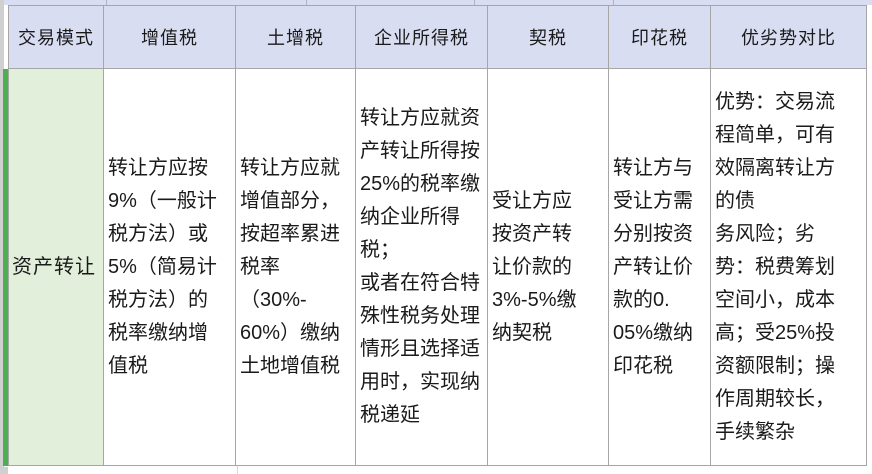 This screenshot has width=872, height=474. What do you see at coordinates (2, 237) in the screenshot?
I see `sheet-left-edge` at bounding box center [2, 237].